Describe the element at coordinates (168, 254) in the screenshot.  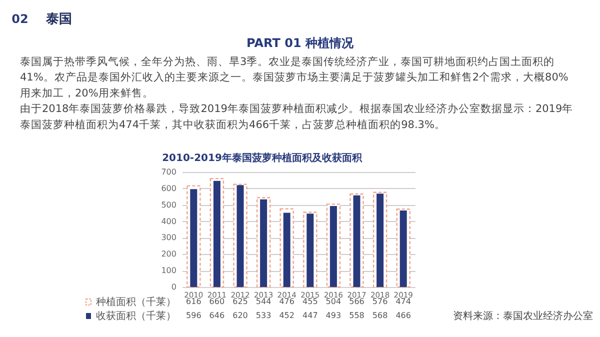
I see `y-tick-label: 200` at that location.